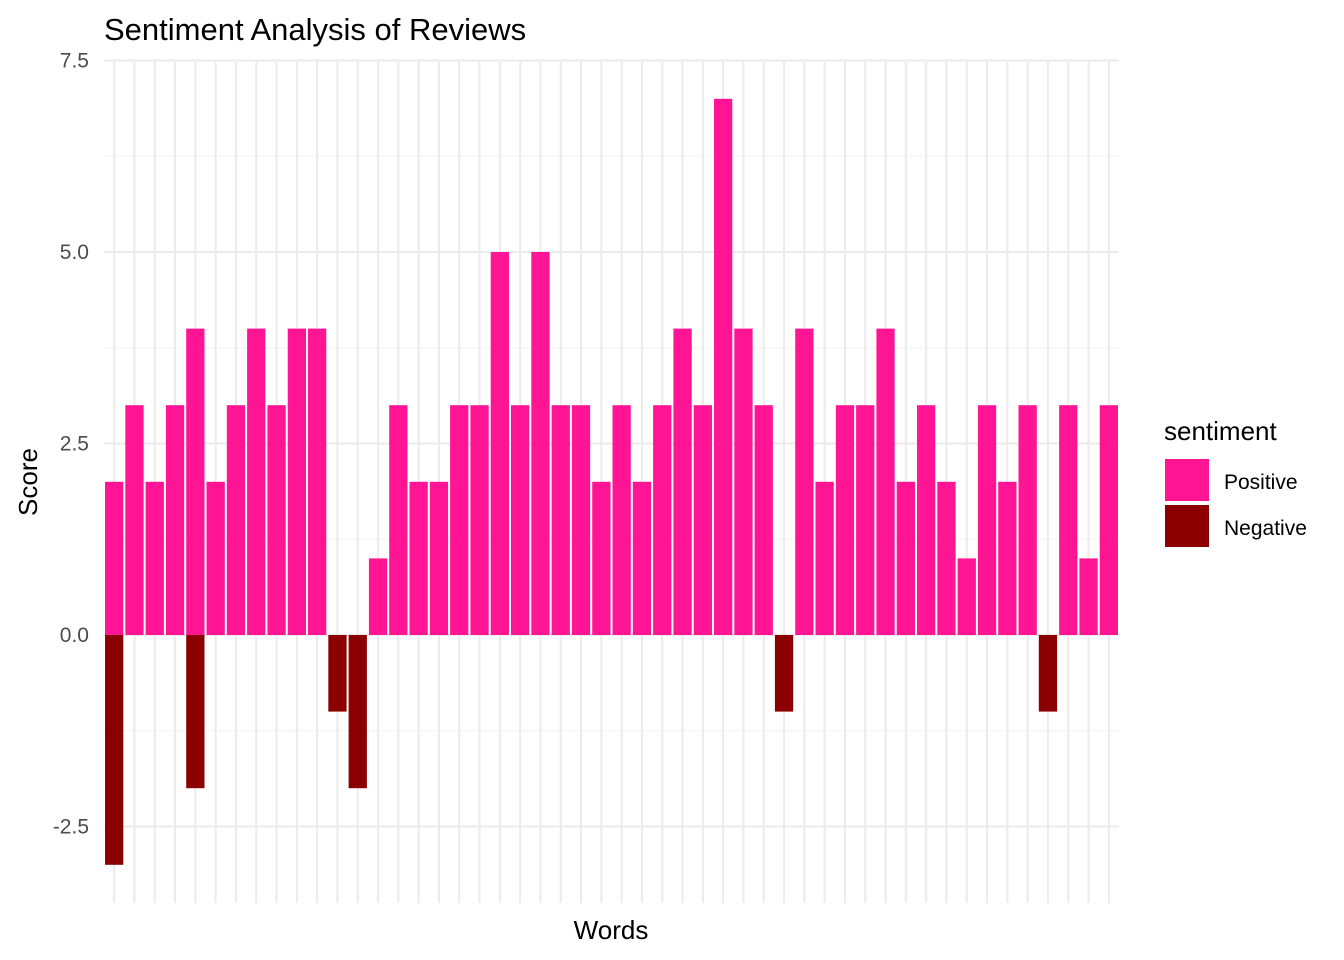  Describe the element at coordinates (1261, 482) in the screenshot. I see `legend-label-positive: Positive` at that location.